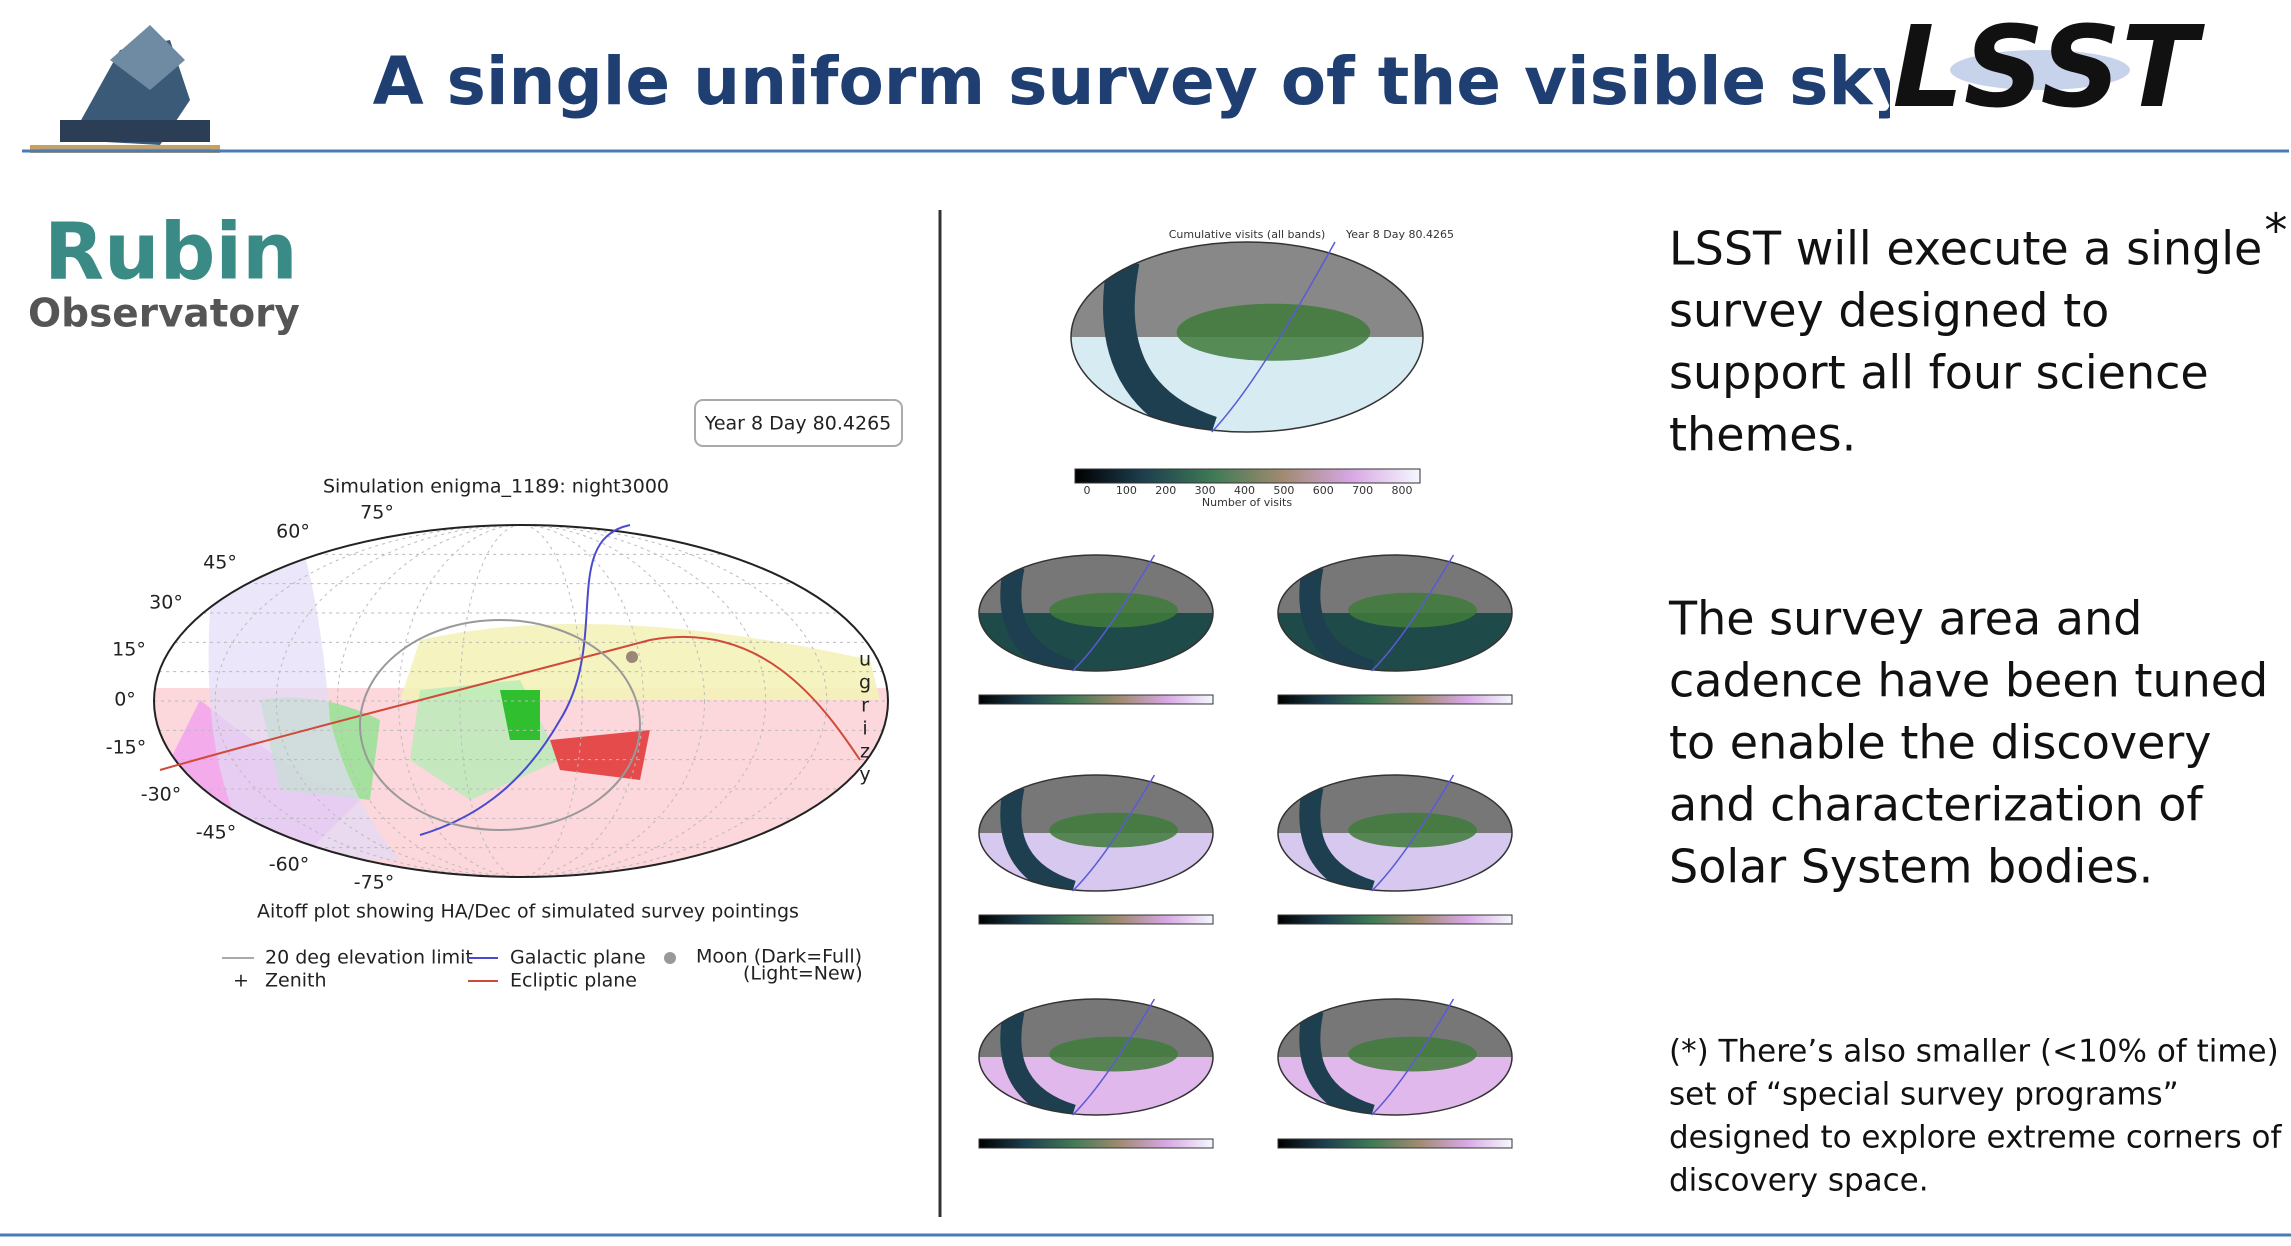  What do you see at coordinates (1247, 476) in the screenshot?
I see `colorbar` at bounding box center [1247, 476].